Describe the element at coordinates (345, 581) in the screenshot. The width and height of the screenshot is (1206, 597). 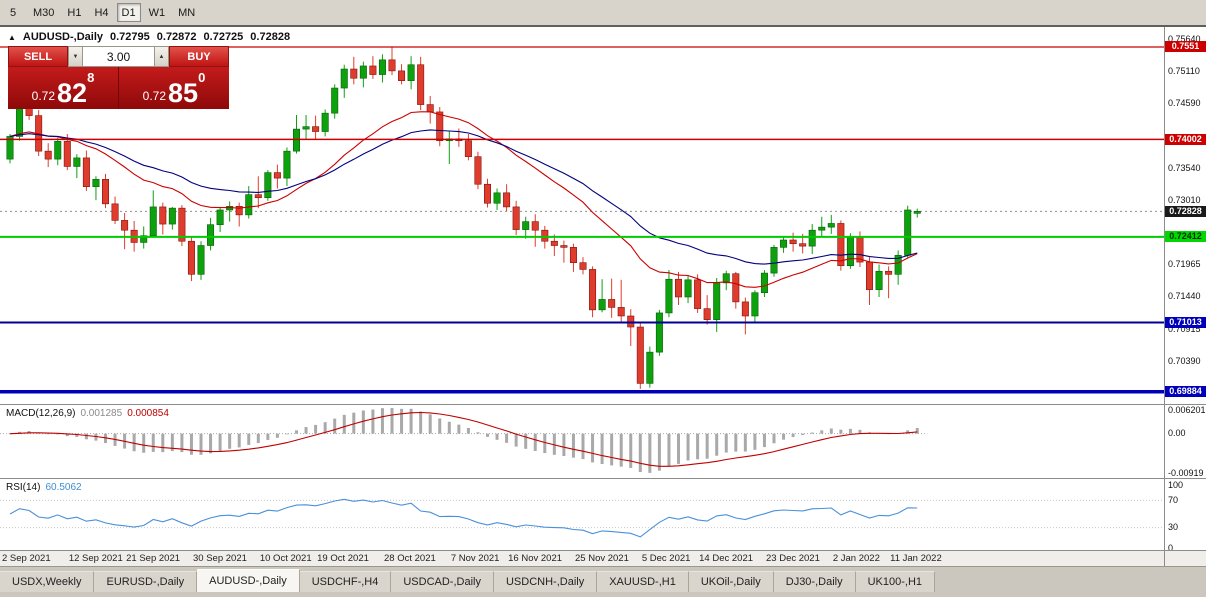
I see `chart-tab-usdchf-h4: USDCHF-,H4` at that location.